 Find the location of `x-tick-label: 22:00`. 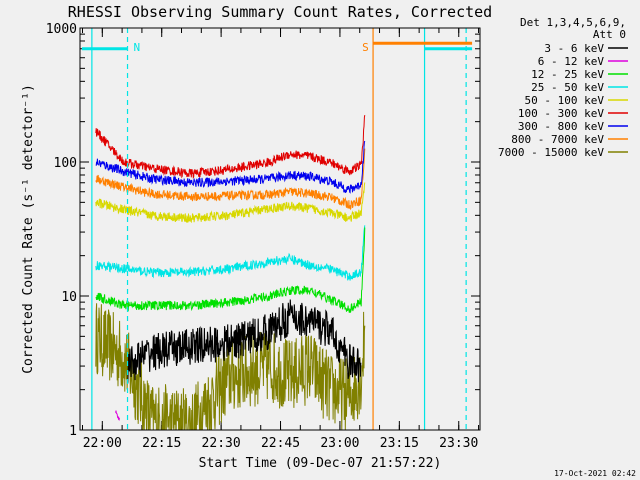

x-tick-label: 22:00 is located at coordinates (102, 443).